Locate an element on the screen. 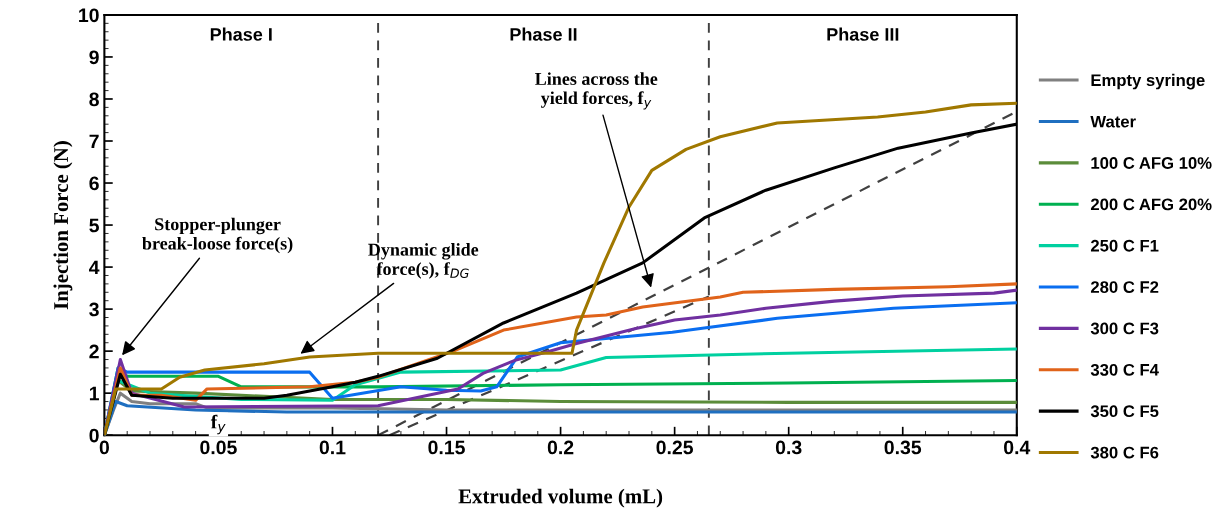  legend-label: 330 C F4 is located at coordinates (1124, 369).